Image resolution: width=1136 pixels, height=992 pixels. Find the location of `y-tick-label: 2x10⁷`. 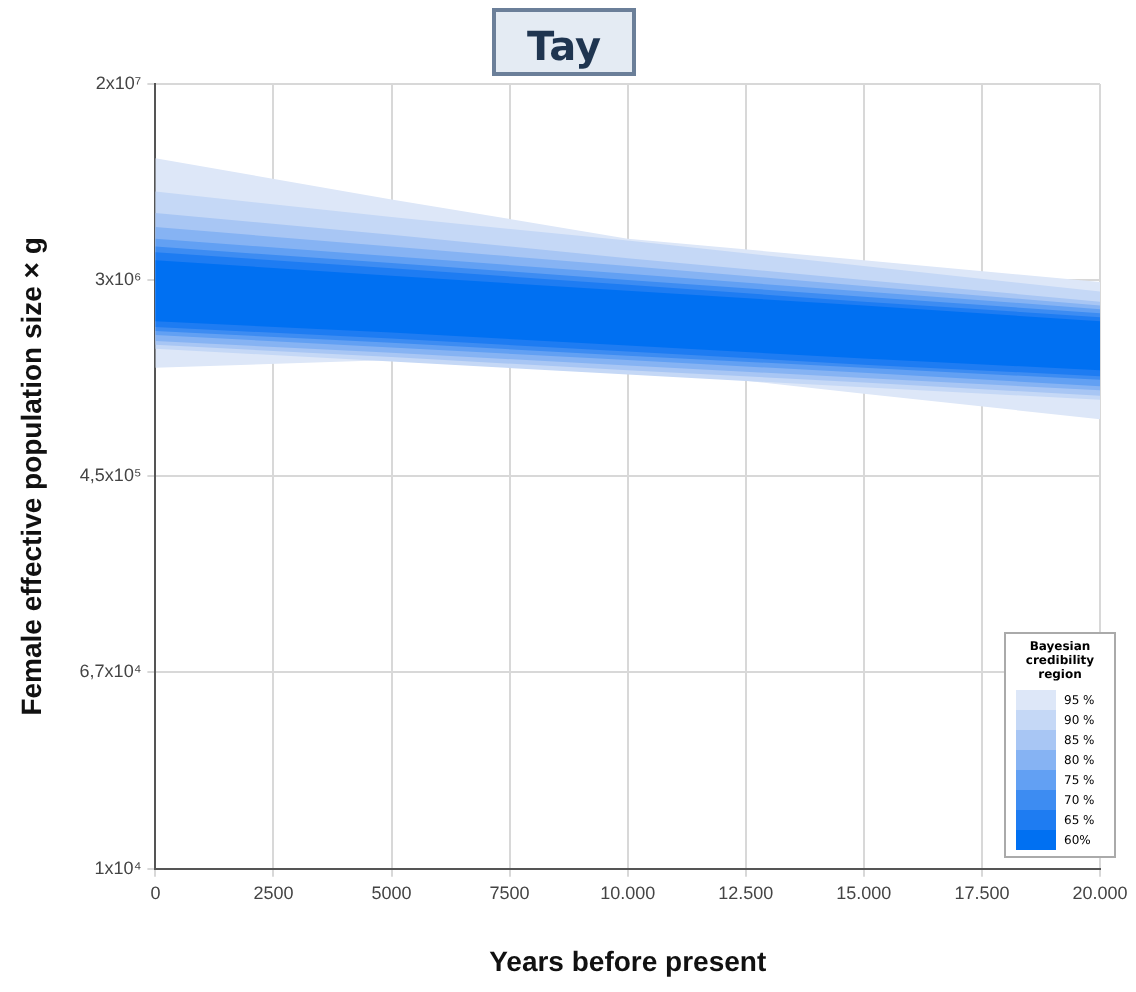

y-tick-label: 2x10⁷ is located at coordinates (118, 82).